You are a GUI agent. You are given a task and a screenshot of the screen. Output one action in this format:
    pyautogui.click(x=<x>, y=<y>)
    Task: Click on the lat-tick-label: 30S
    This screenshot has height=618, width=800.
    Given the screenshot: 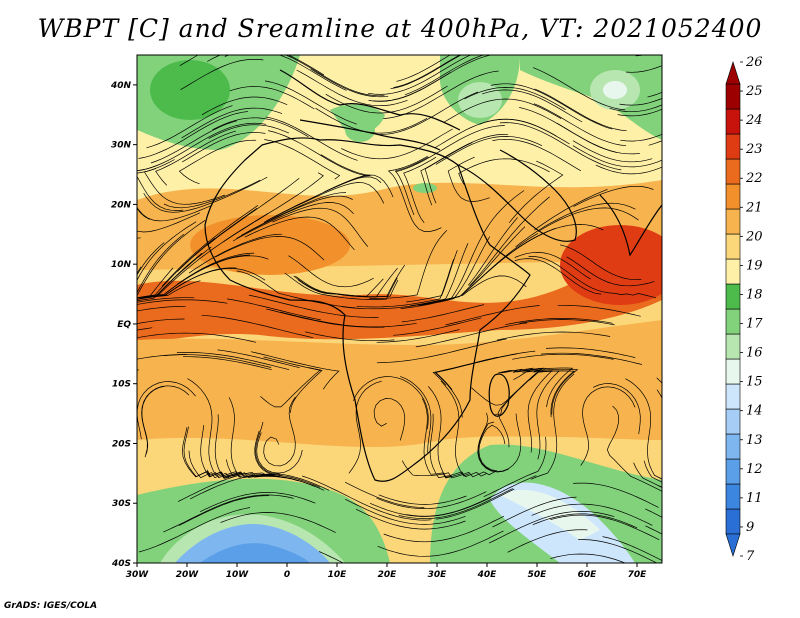 What is the action you would take?
    pyautogui.click(x=121, y=504)
    